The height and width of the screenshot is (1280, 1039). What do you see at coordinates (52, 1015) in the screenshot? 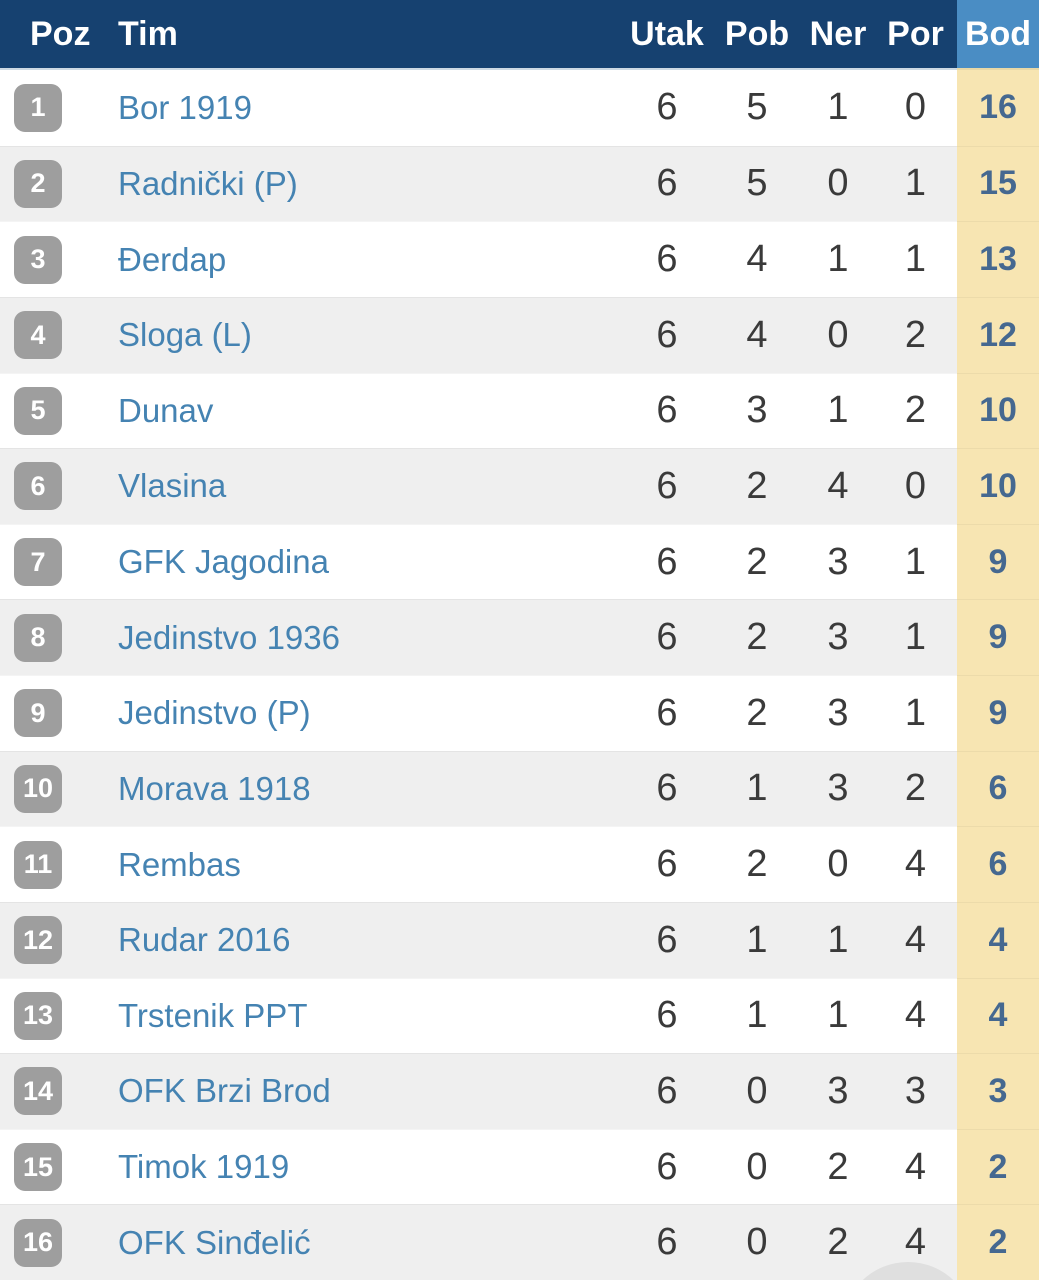
I see `position-cell: 13` at bounding box center [52, 1015].